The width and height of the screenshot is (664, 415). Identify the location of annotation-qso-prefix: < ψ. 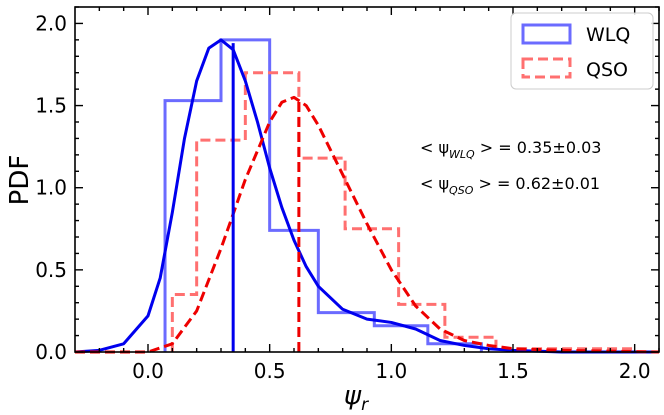
(434, 183).